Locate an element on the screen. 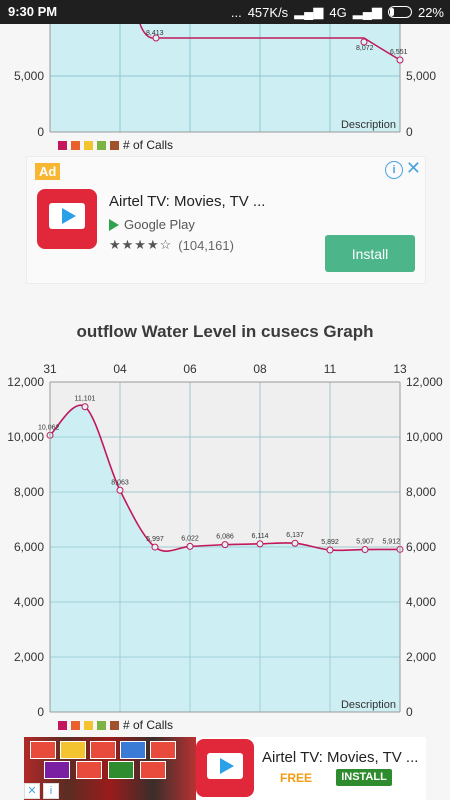 Image resolution: width=450 pixels, height=800 pixels. x-tick-label: 13 is located at coordinates (400, 369).